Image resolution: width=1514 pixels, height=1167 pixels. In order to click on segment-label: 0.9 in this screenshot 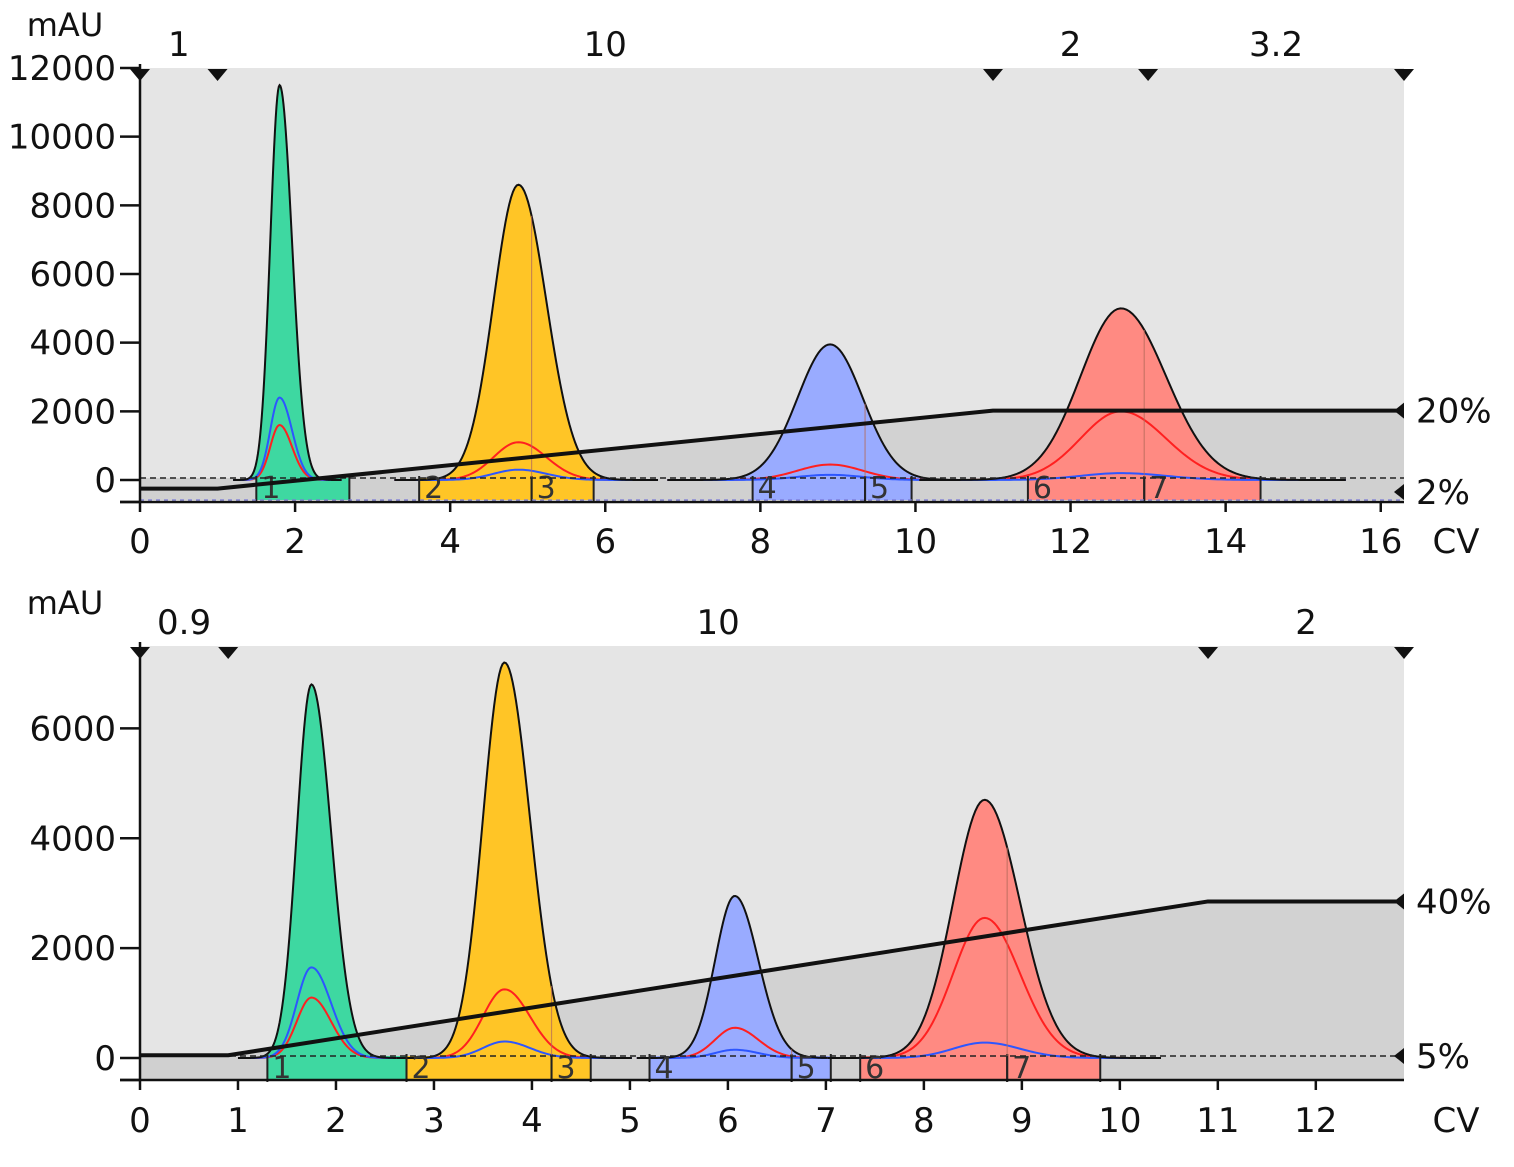, I will do `click(184, 623)`.